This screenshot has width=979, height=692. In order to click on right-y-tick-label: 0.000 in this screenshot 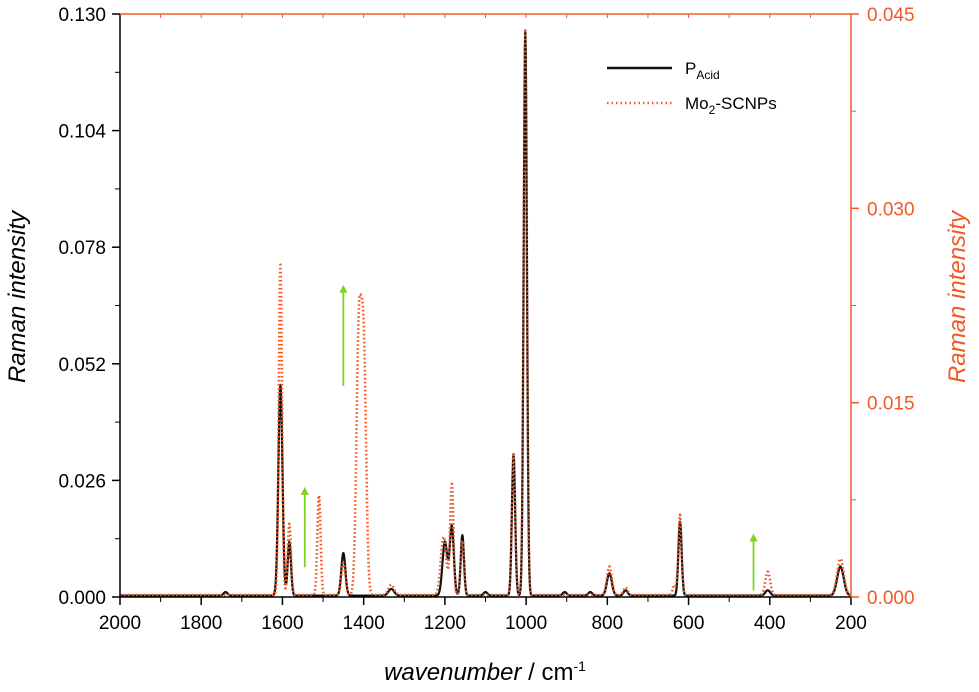, I will do `click(891, 598)`.